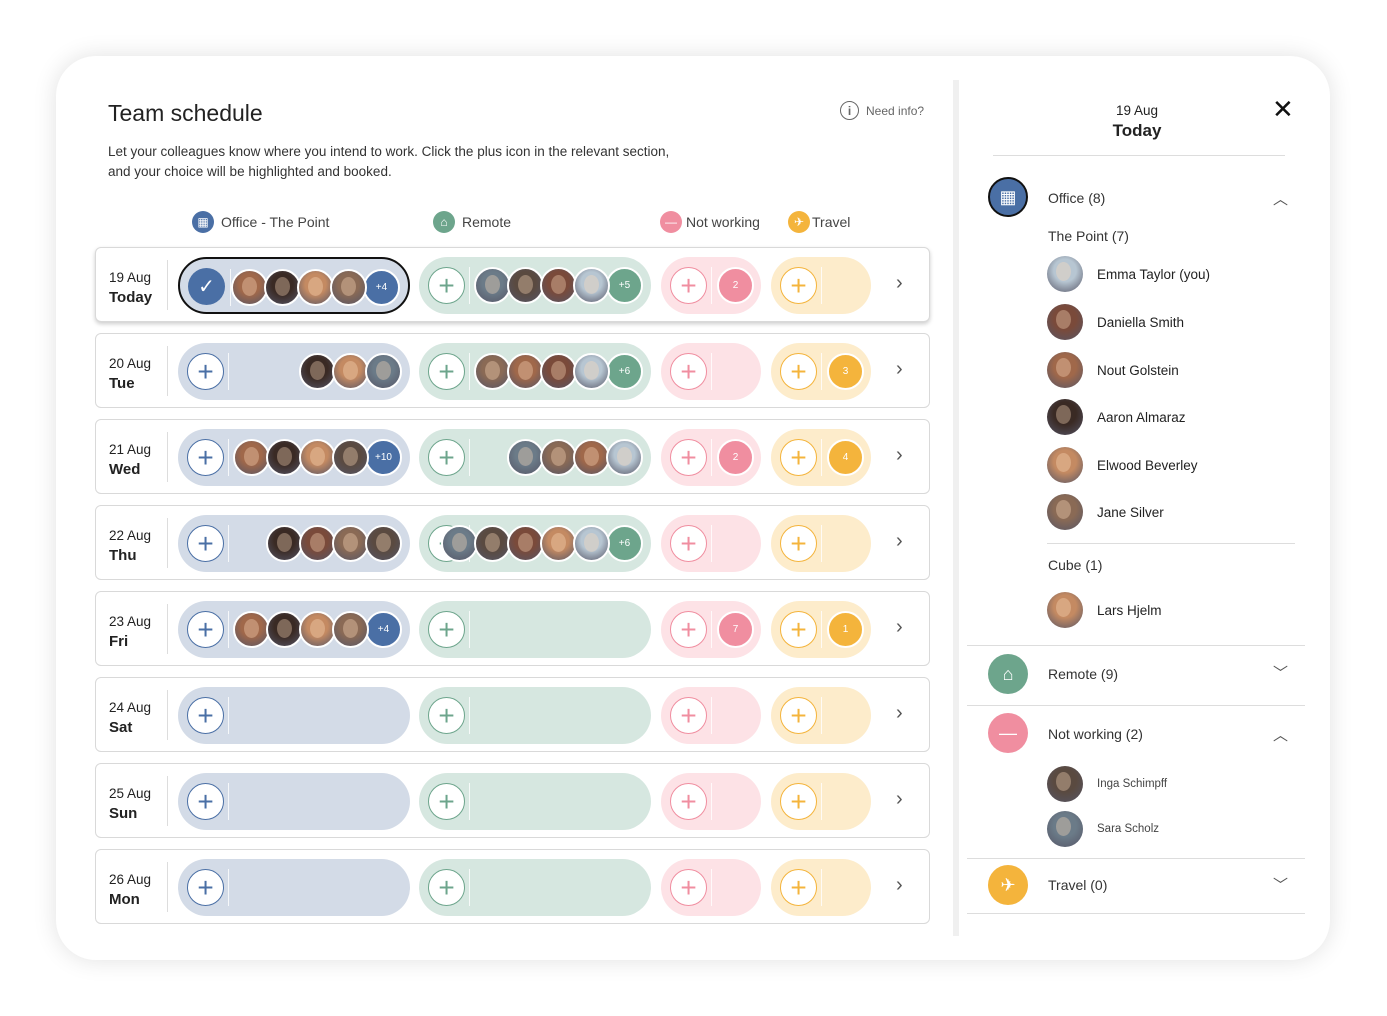 The image size is (1387, 1016). What do you see at coordinates (294, 629) in the screenshot?
I see `office-pill: + +4` at bounding box center [294, 629].